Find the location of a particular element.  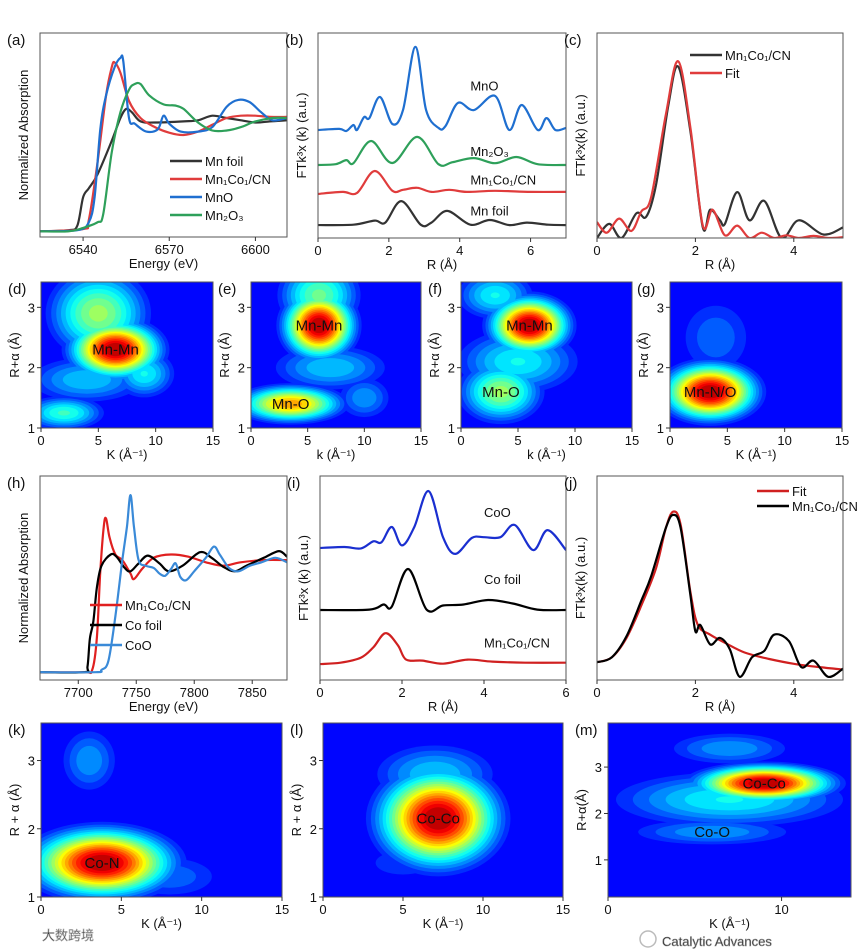

panel-m-plot-area is located at coordinates (729, 810).